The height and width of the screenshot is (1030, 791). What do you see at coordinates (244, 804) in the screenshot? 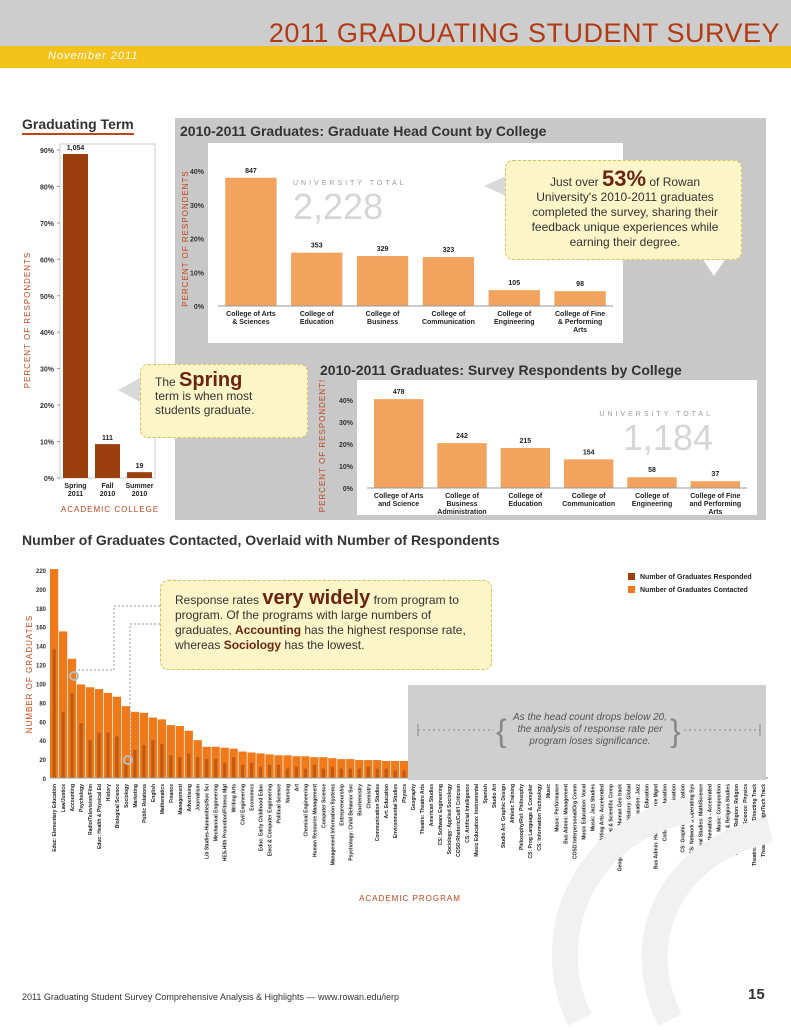
I see `program-label: Civil Engineering` at bounding box center [244, 804].